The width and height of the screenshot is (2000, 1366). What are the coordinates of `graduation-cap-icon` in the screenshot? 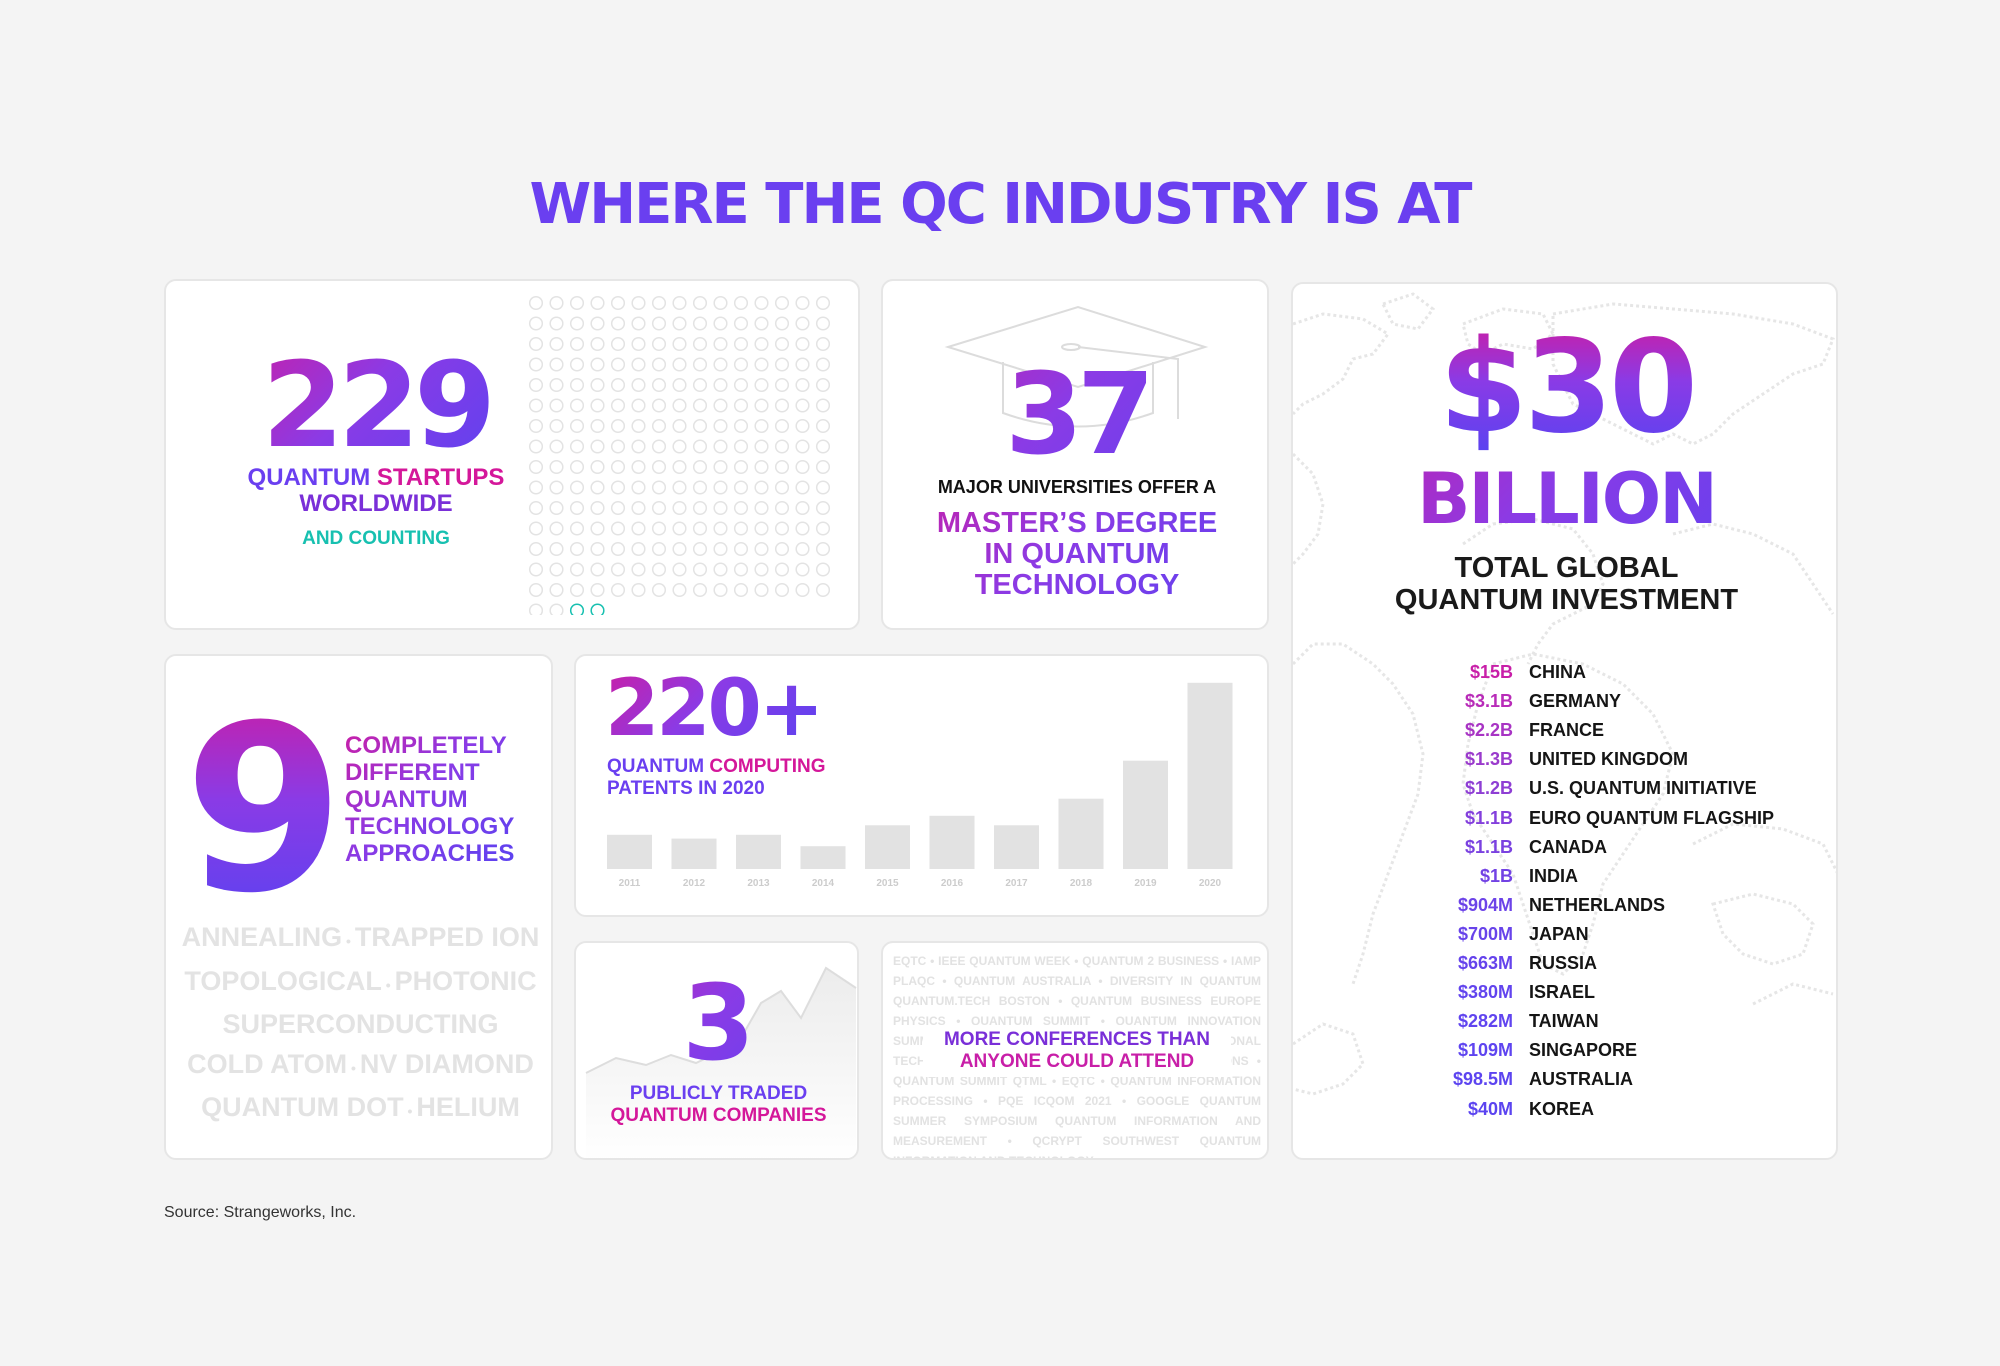 It's located at (1076, 366).